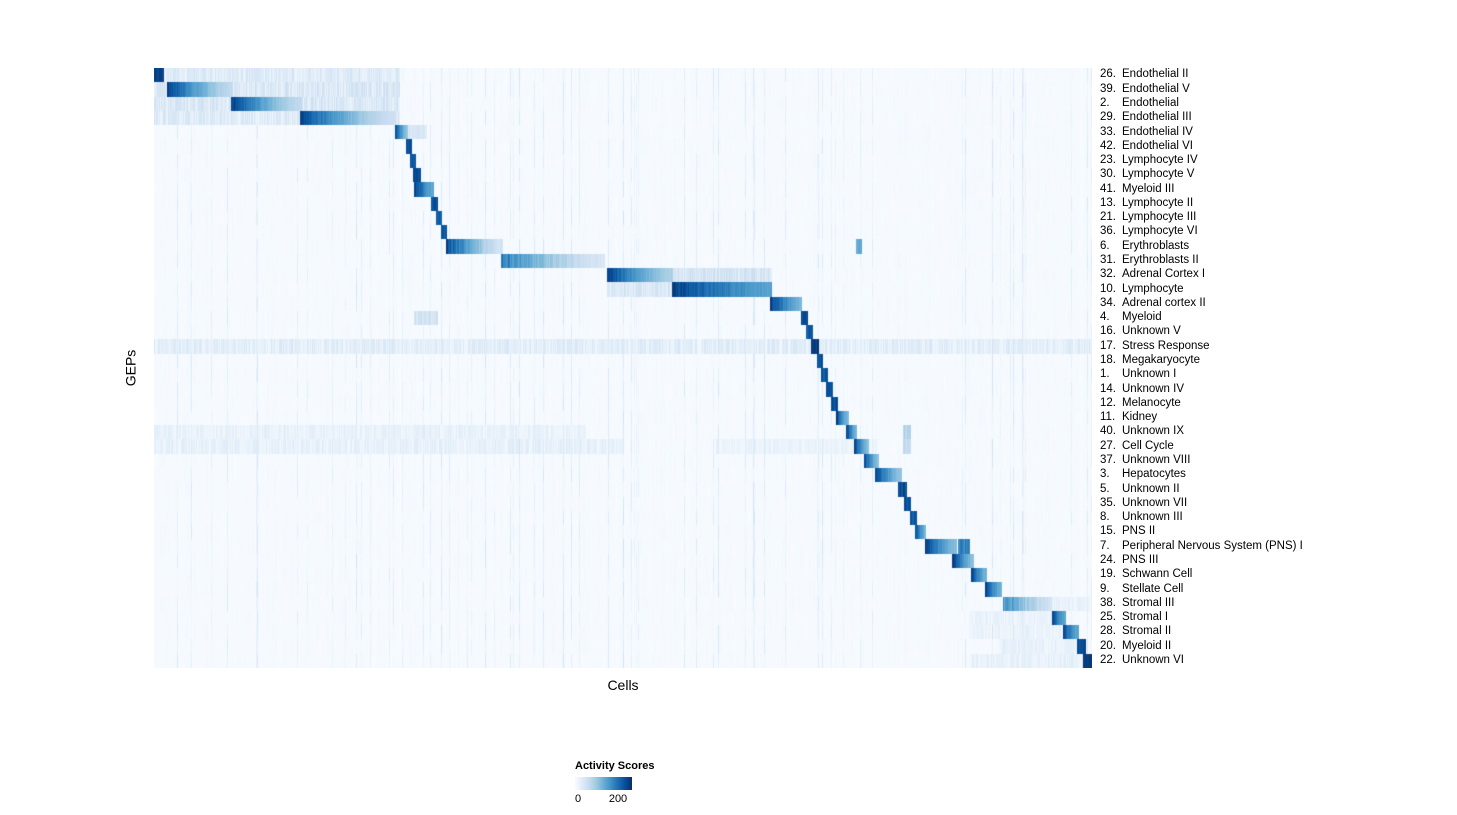 The image size is (1457, 815). I want to click on gep-row-label: 10. Lymphocyte, so click(1260, 289).